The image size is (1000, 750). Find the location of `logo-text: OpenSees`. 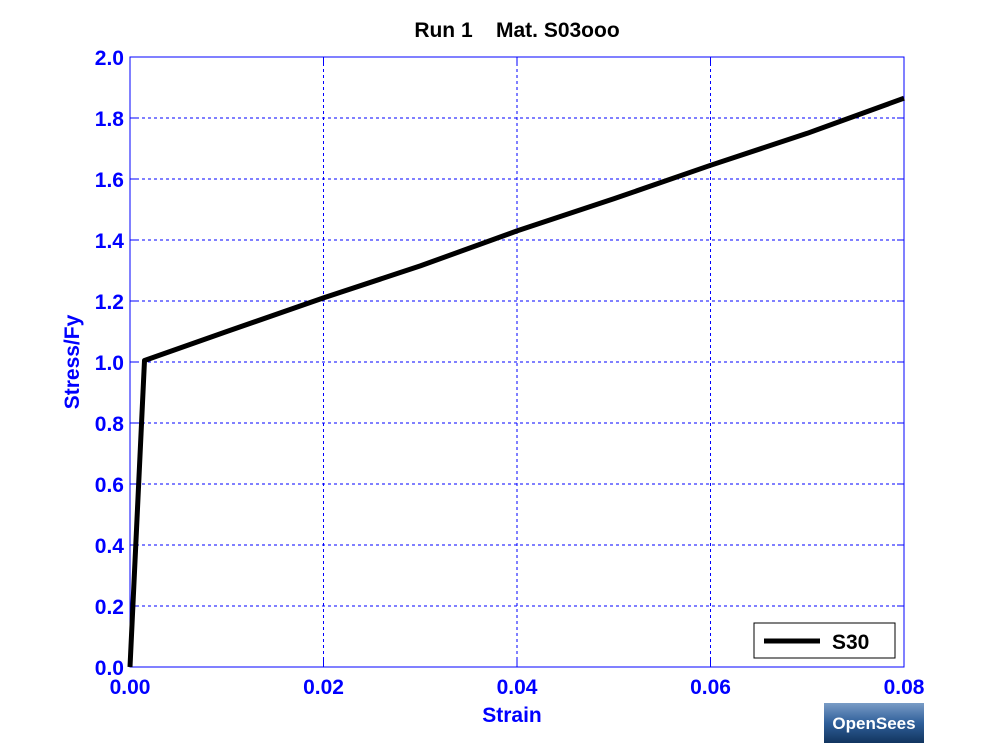

logo-text: OpenSees is located at coordinates (873, 723).